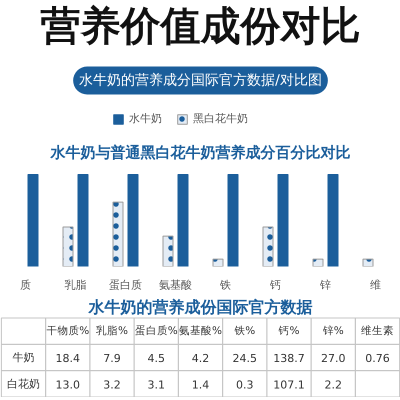 The height and width of the screenshot is (400, 400). What do you see at coordinates (377, 358) in the screenshot?
I see `data-label: 0.76` at bounding box center [377, 358].